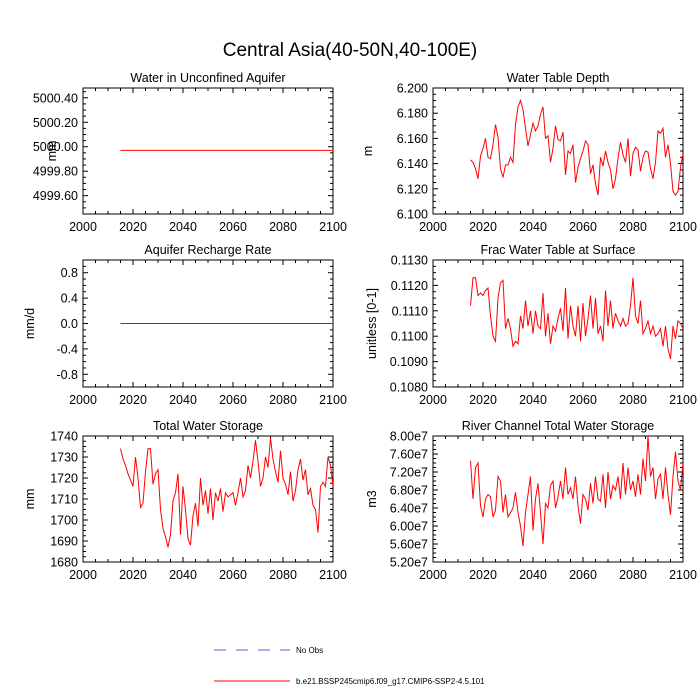 This screenshot has height=700, width=700. Describe the element at coordinates (409, 455) in the screenshot. I see `y-tick-label: 7.60e7` at that location.